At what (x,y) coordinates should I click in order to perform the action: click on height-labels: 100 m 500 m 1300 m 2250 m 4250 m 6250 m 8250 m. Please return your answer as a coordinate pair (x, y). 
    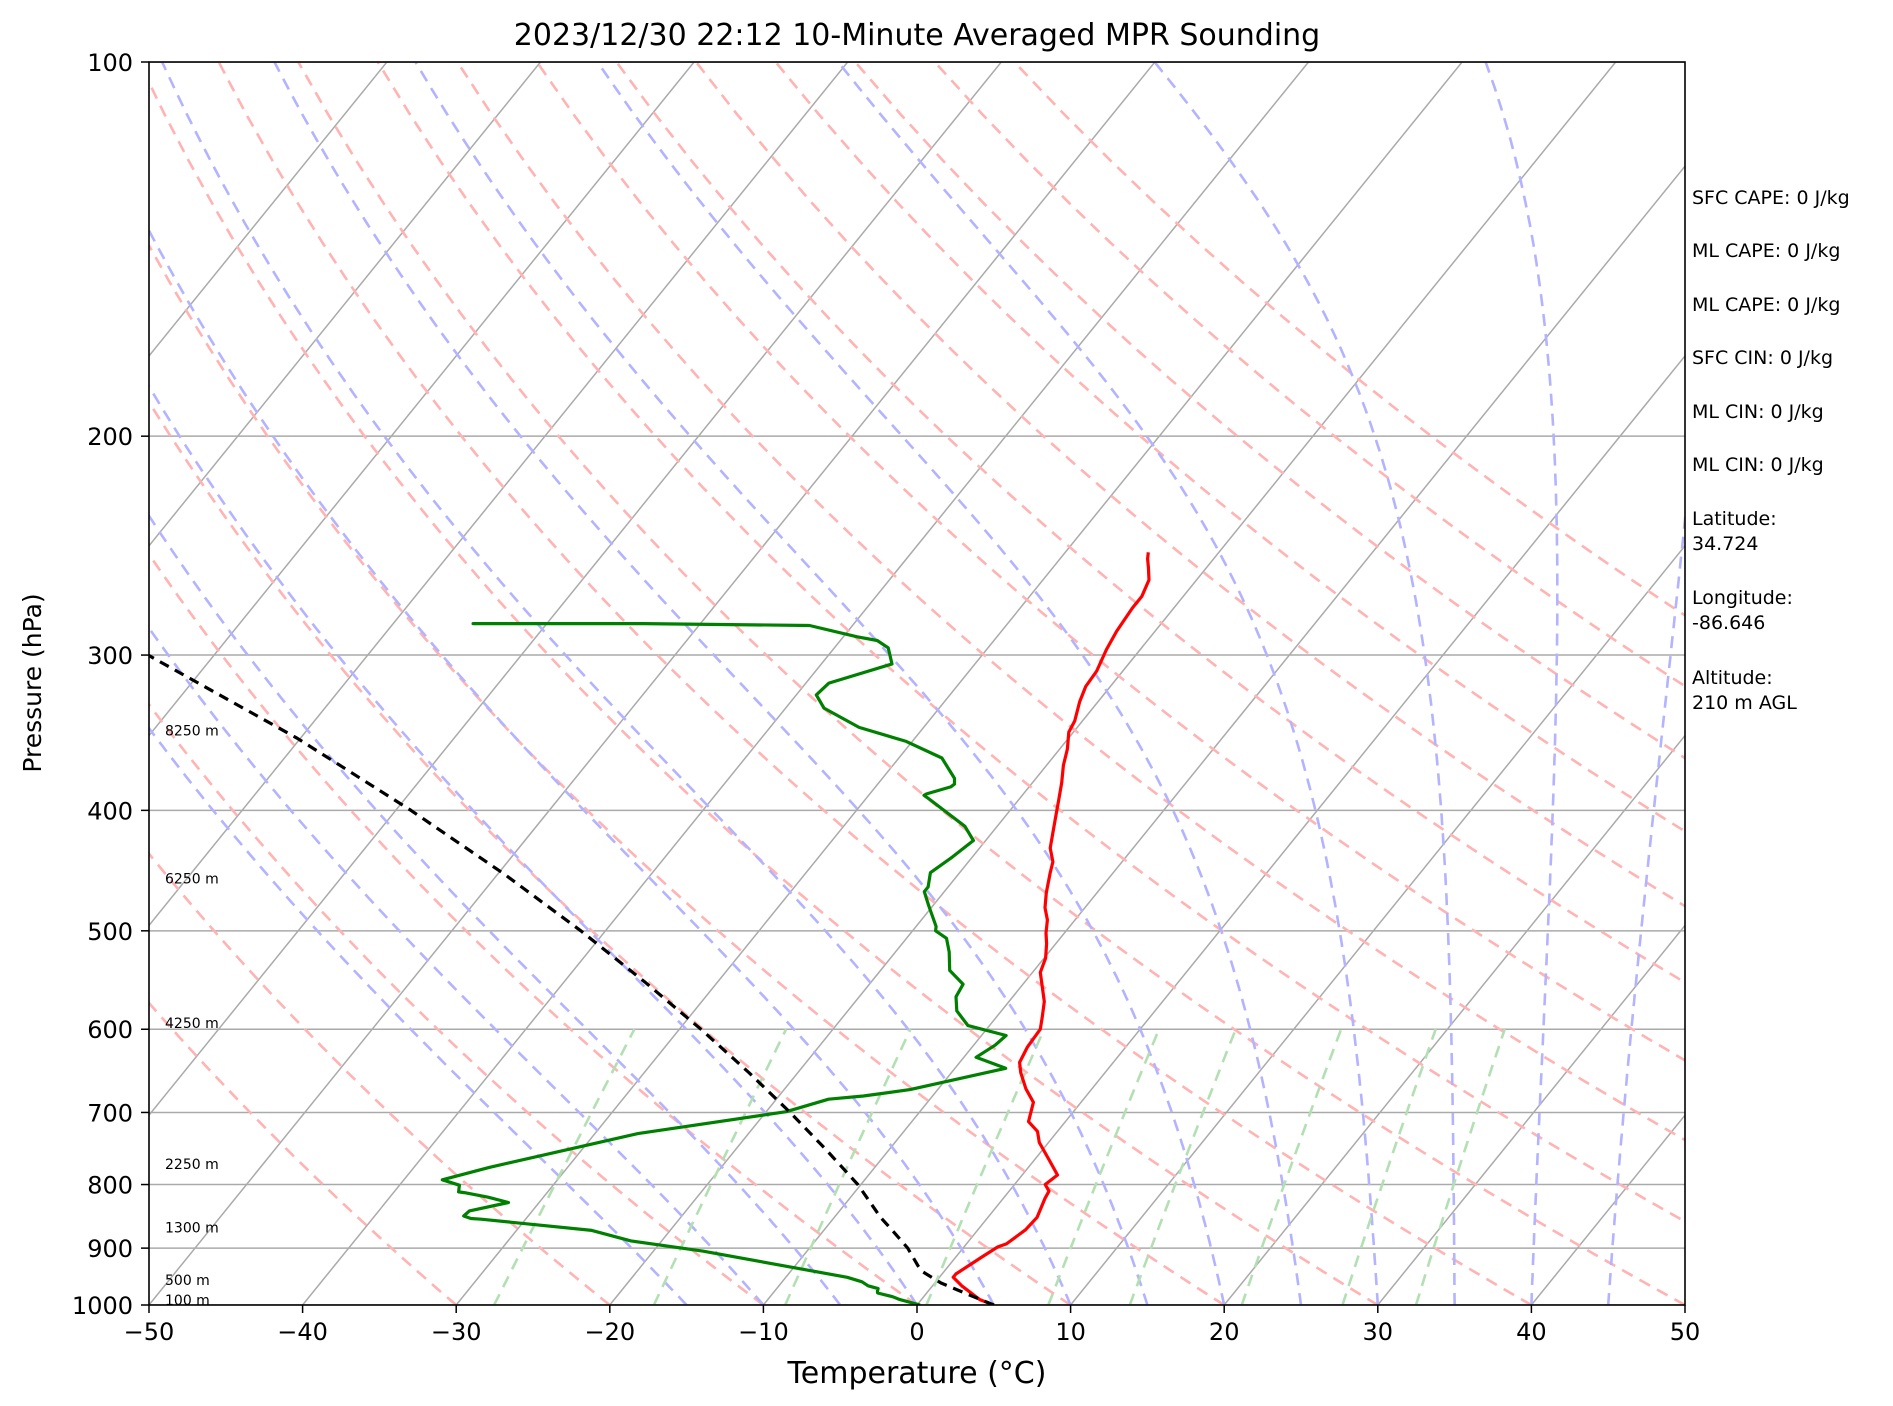
    Looking at the image, I should click on (192, 1017).